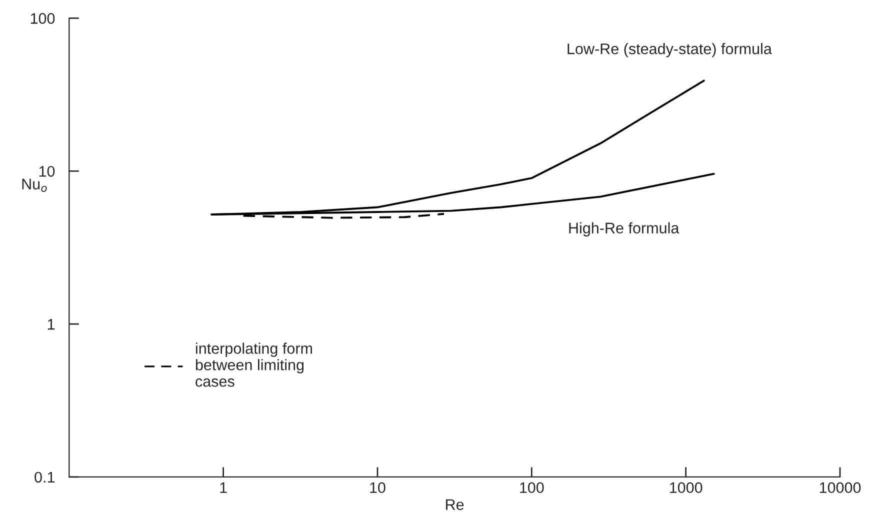  What do you see at coordinates (455, 504) in the screenshot?
I see `x-axis-title: Re` at bounding box center [455, 504].